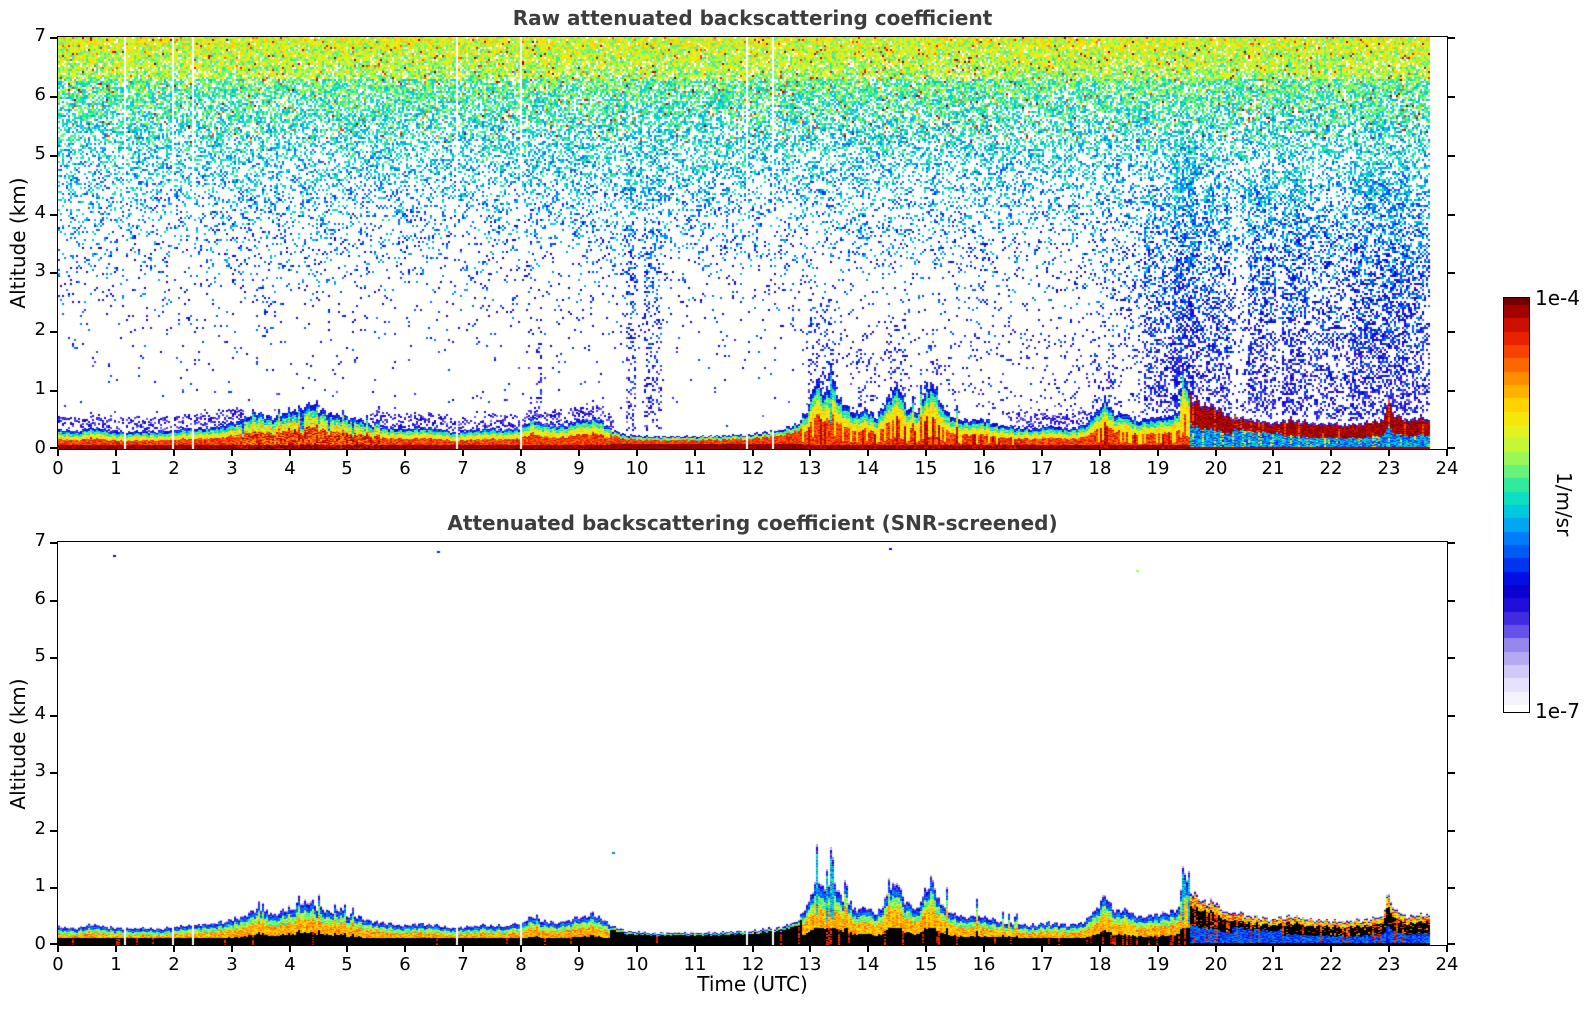 This screenshot has height=1020, width=1595. I want to click on x-tick-label: 6, so click(405, 964).